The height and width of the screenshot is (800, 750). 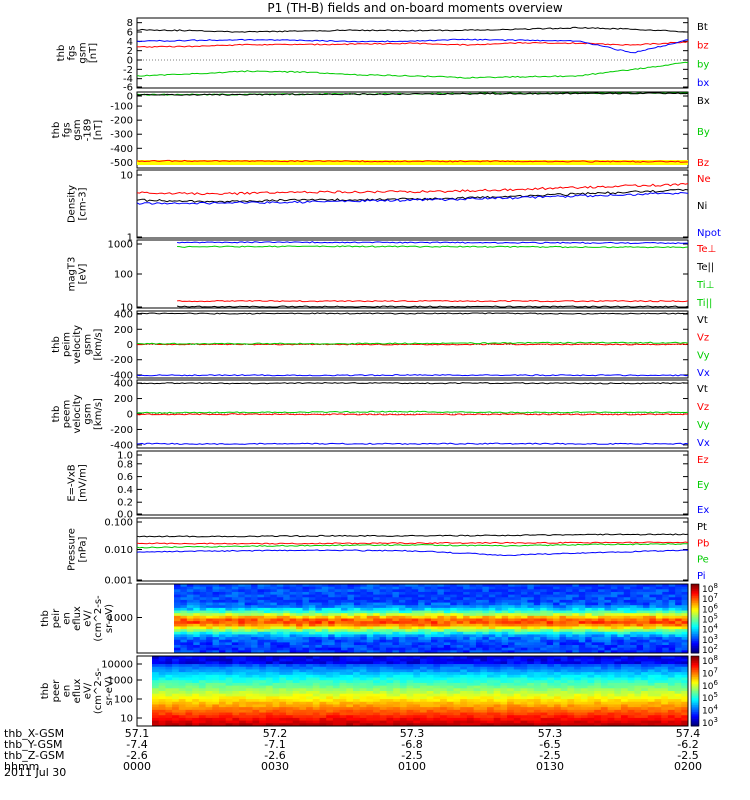 What do you see at coordinates (710, 598) in the screenshot?
I see `colorbar-label: 107` at bounding box center [710, 598].